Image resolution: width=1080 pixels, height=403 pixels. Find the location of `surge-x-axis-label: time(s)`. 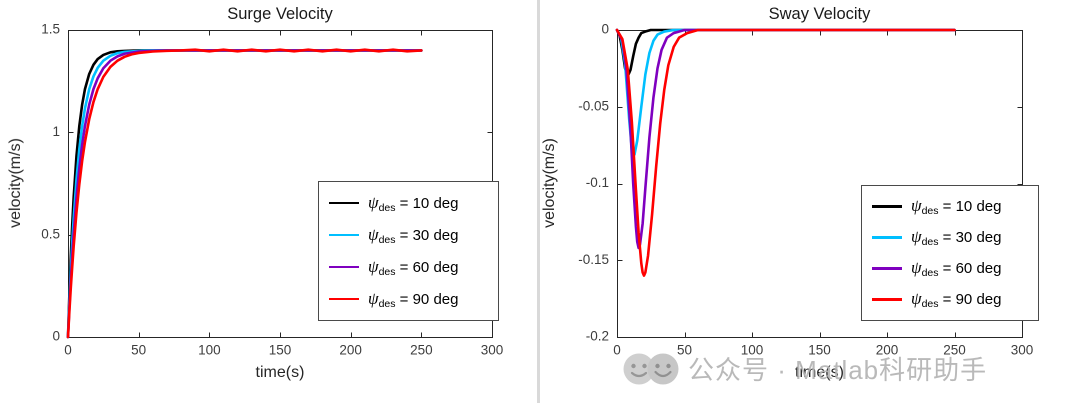

surge-x-axis-label: time(s) is located at coordinates (280, 372).